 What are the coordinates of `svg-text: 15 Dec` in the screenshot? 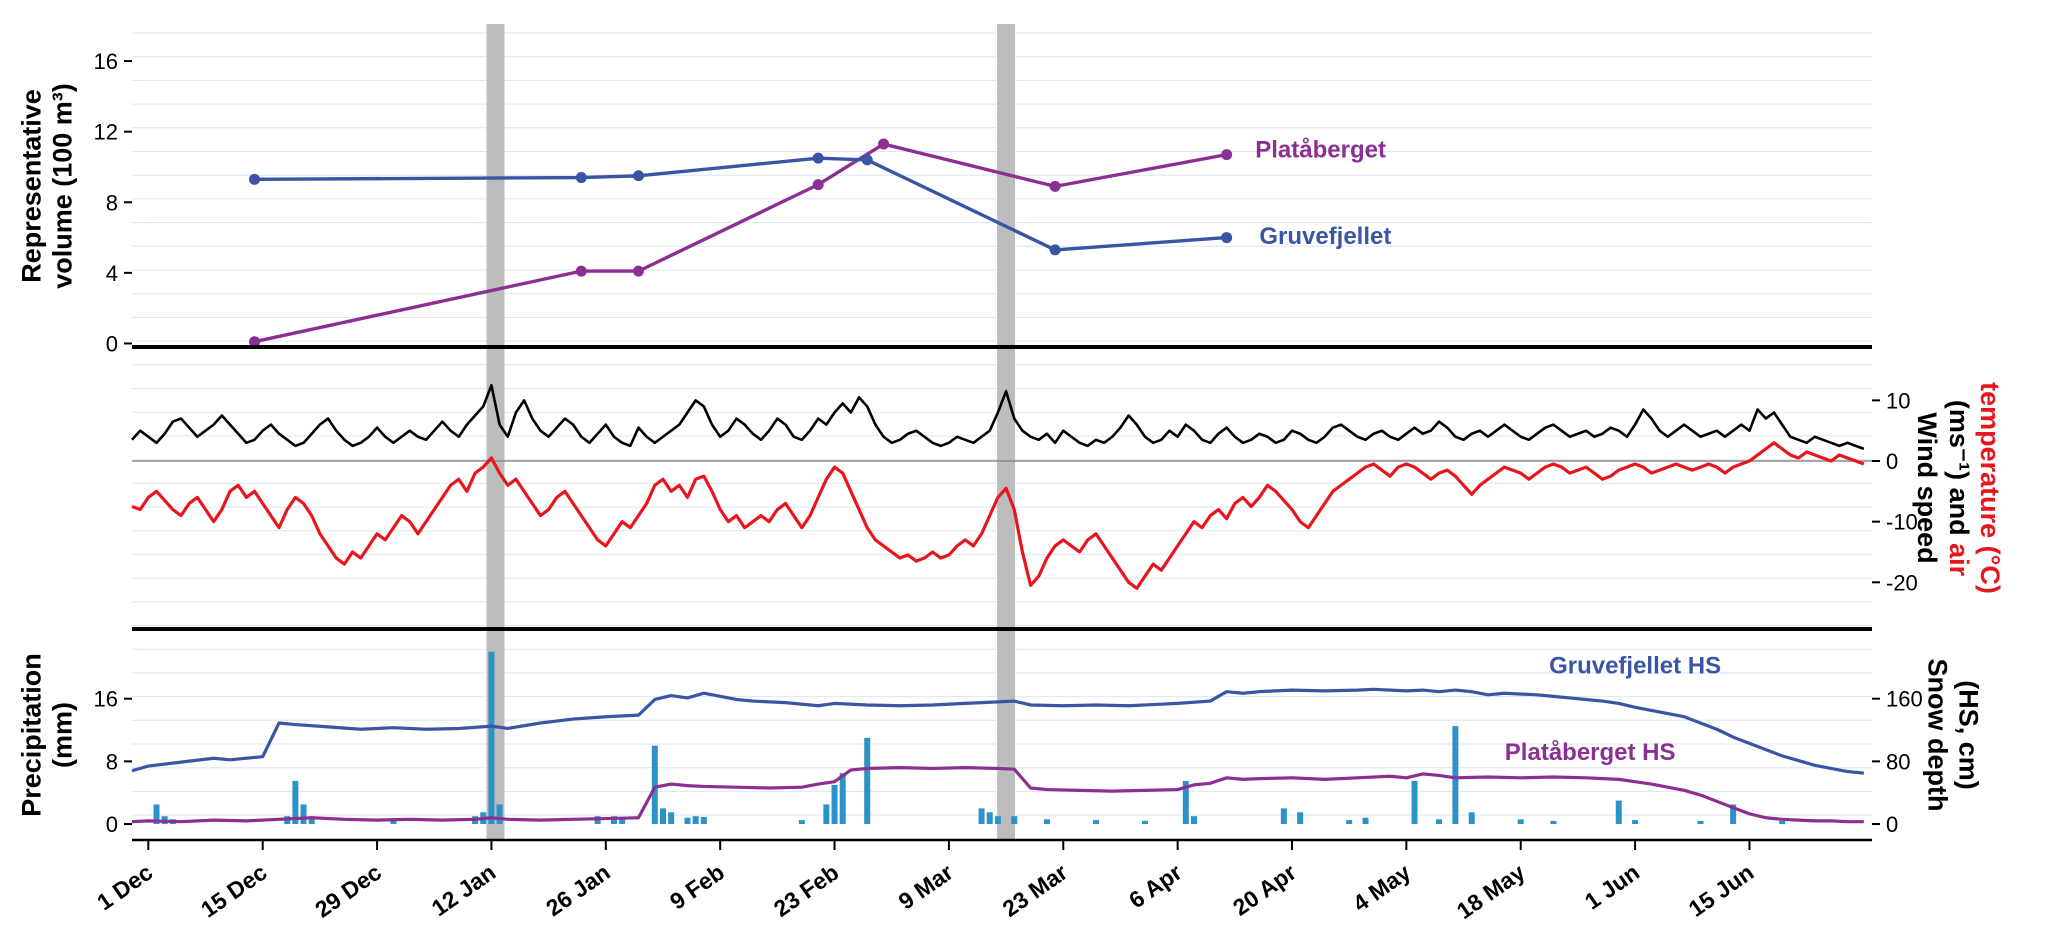 It's located at (234, 891).